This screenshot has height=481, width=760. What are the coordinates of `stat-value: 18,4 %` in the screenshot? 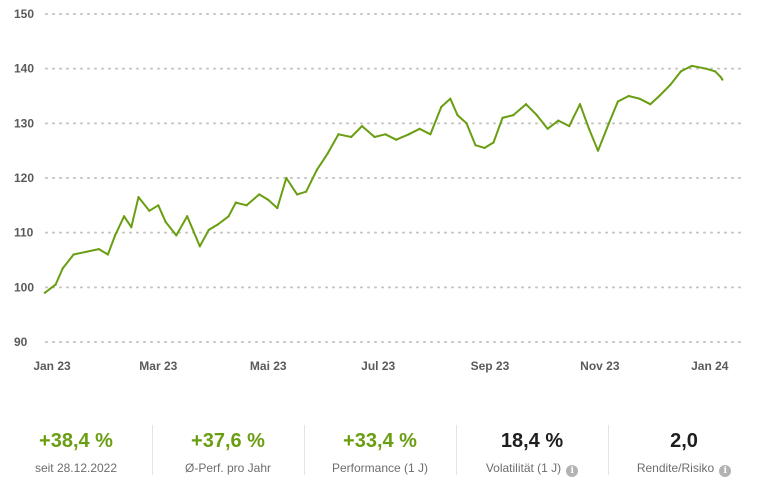 It's located at (532, 441).